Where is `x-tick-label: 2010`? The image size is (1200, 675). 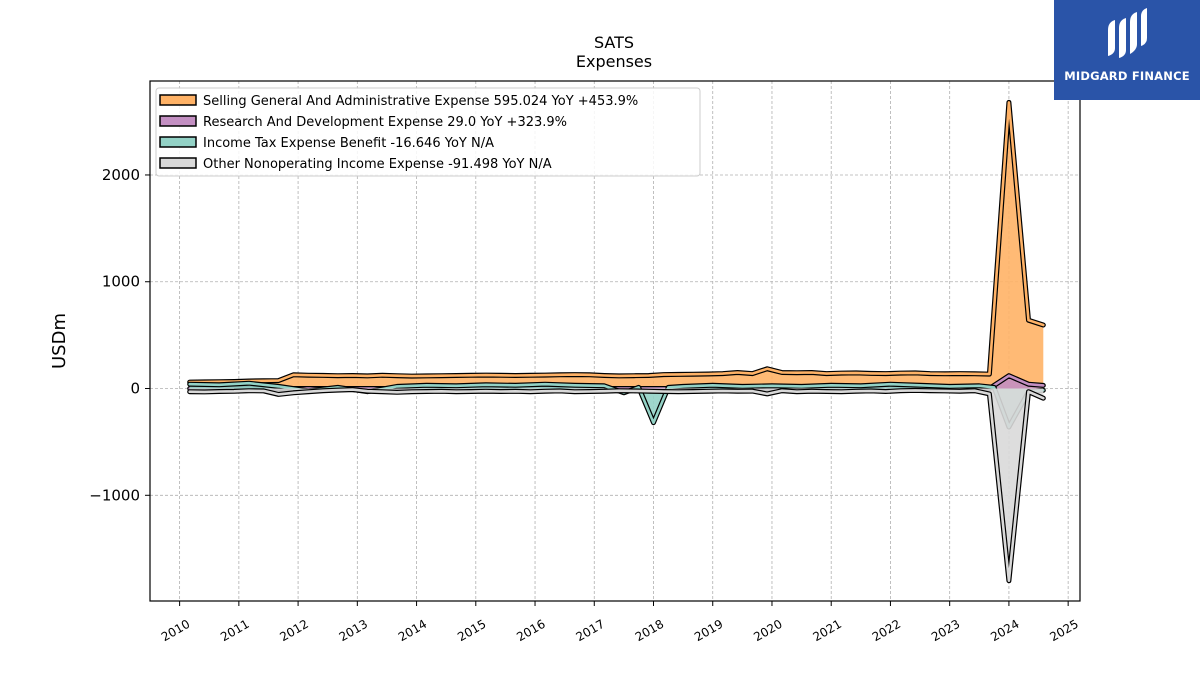 x-tick-label: 2010 is located at coordinates (175, 630).